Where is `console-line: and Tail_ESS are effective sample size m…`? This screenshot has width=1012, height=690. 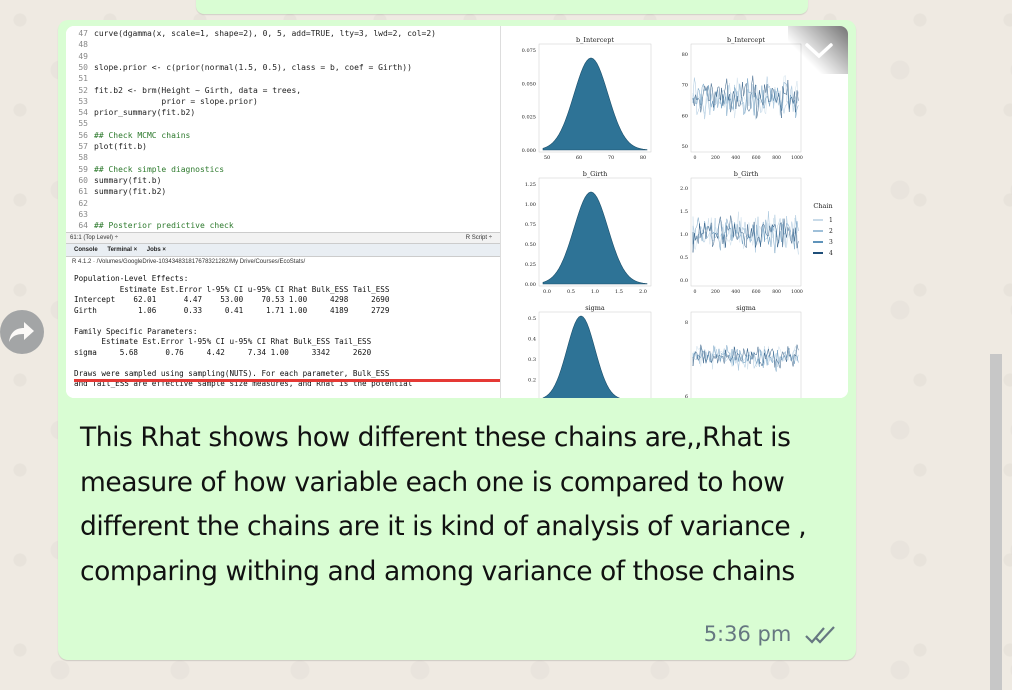
console-line: and Tail_ESS are effective sample size m… is located at coordinates (243, 383).